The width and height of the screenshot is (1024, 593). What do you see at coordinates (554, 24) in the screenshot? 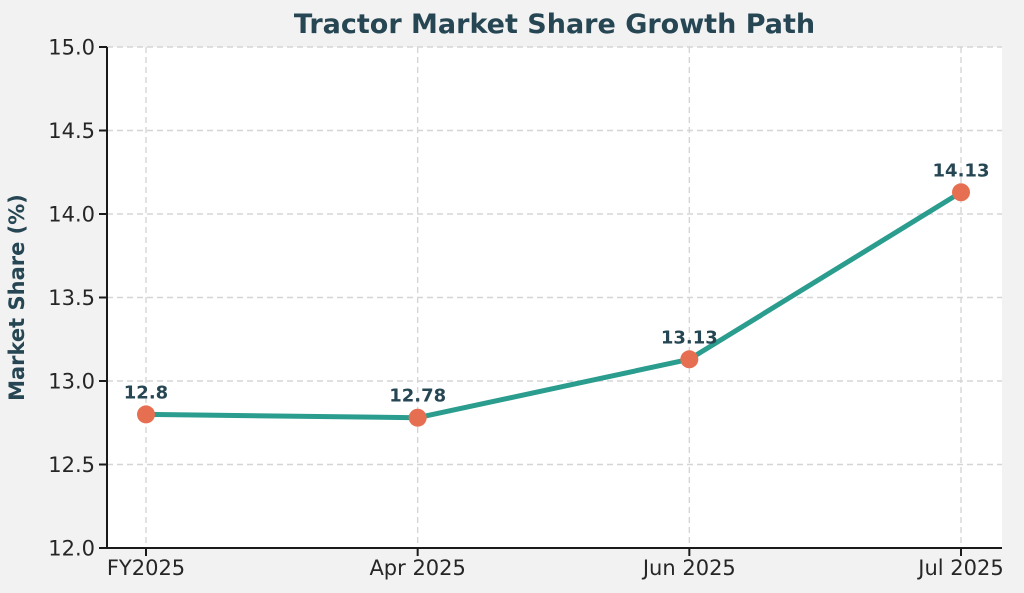
I see `chart-title: Tractor Market Share Growth Path` at bounding box center [554, 24].